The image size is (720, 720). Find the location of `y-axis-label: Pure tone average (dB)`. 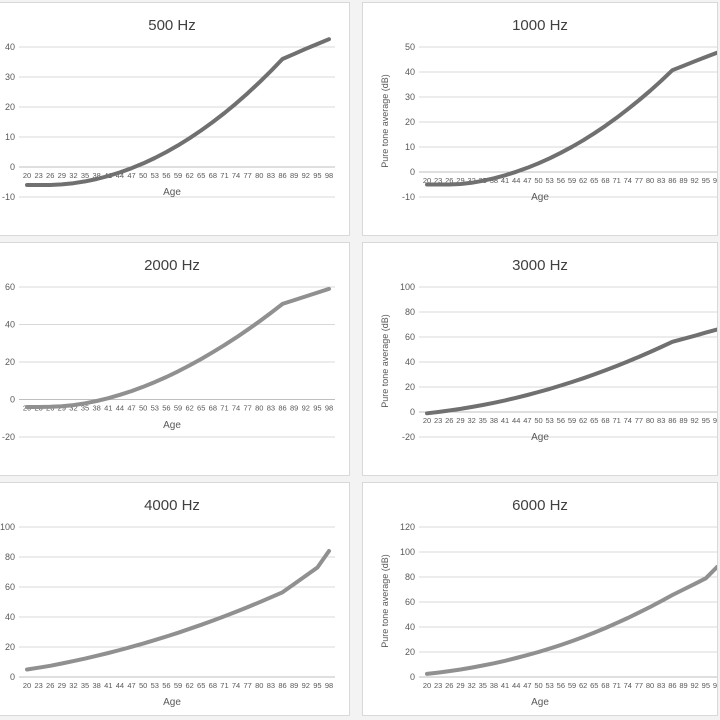

y-axis-label: Pure tone average (dB) is located at coordinates (385, 361).